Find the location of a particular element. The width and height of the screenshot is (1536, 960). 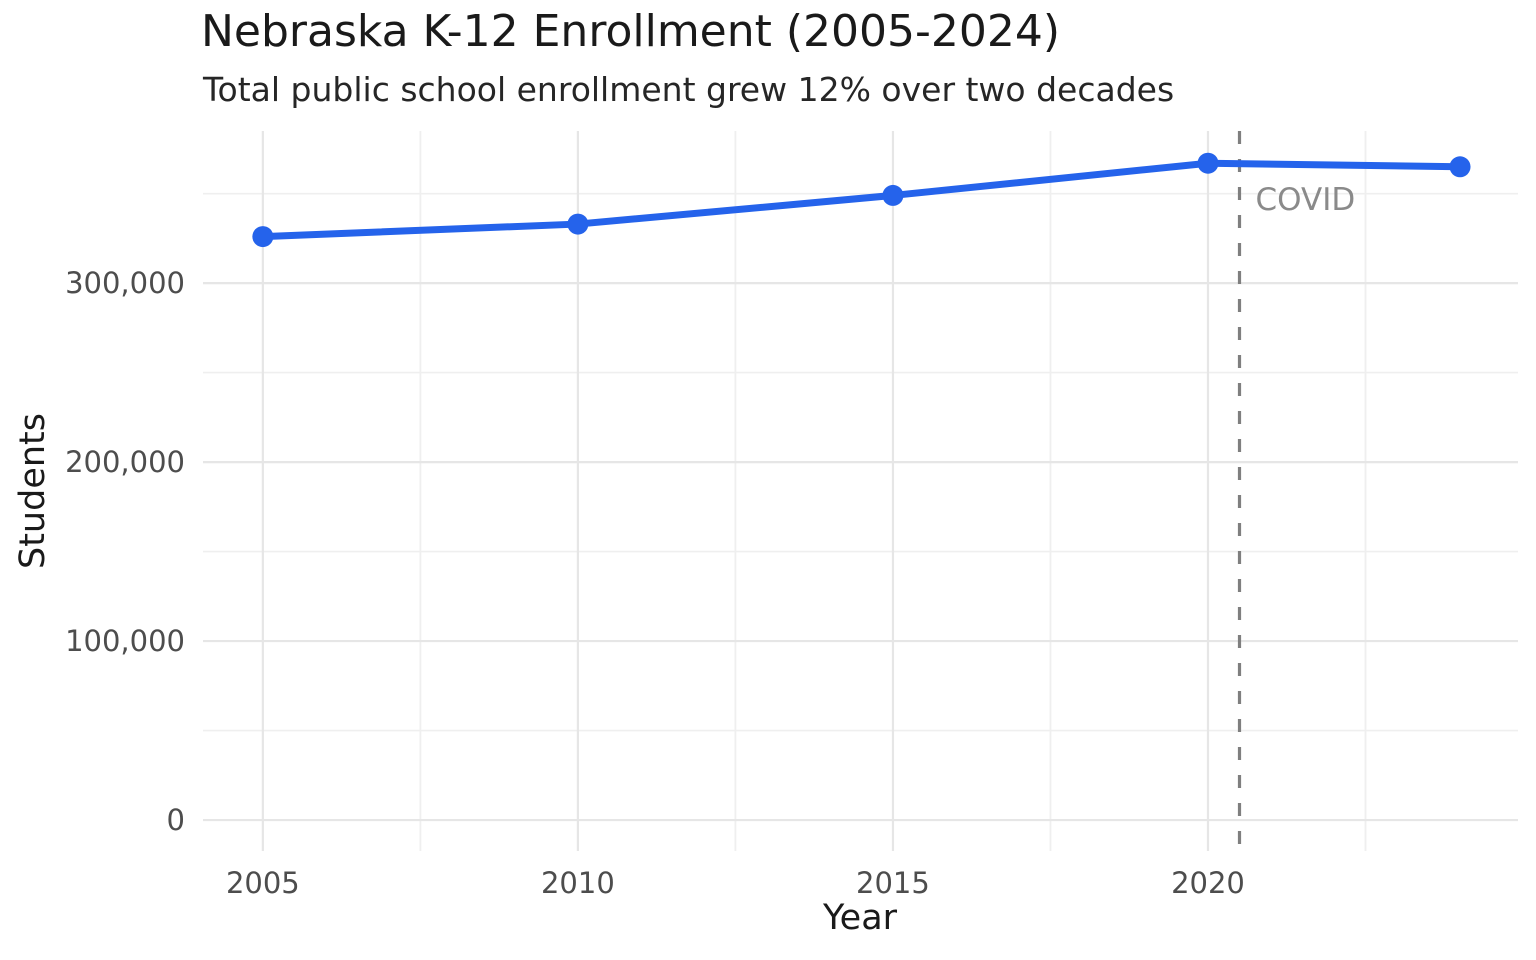

y-tick-label: 200,000 is located at coordinates (125, 462).